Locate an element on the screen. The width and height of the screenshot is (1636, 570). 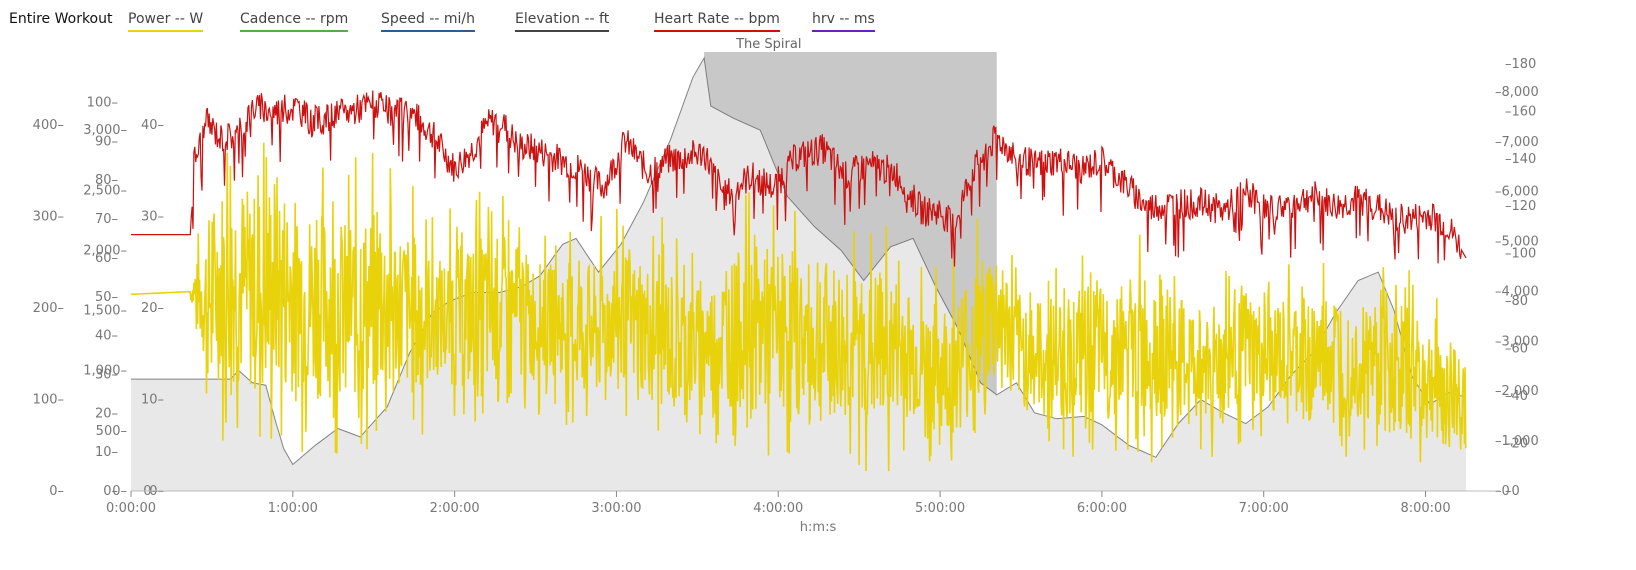
legend-item-heart-rate: Heart Rate -- bpm is located at coordinates (717, 21).